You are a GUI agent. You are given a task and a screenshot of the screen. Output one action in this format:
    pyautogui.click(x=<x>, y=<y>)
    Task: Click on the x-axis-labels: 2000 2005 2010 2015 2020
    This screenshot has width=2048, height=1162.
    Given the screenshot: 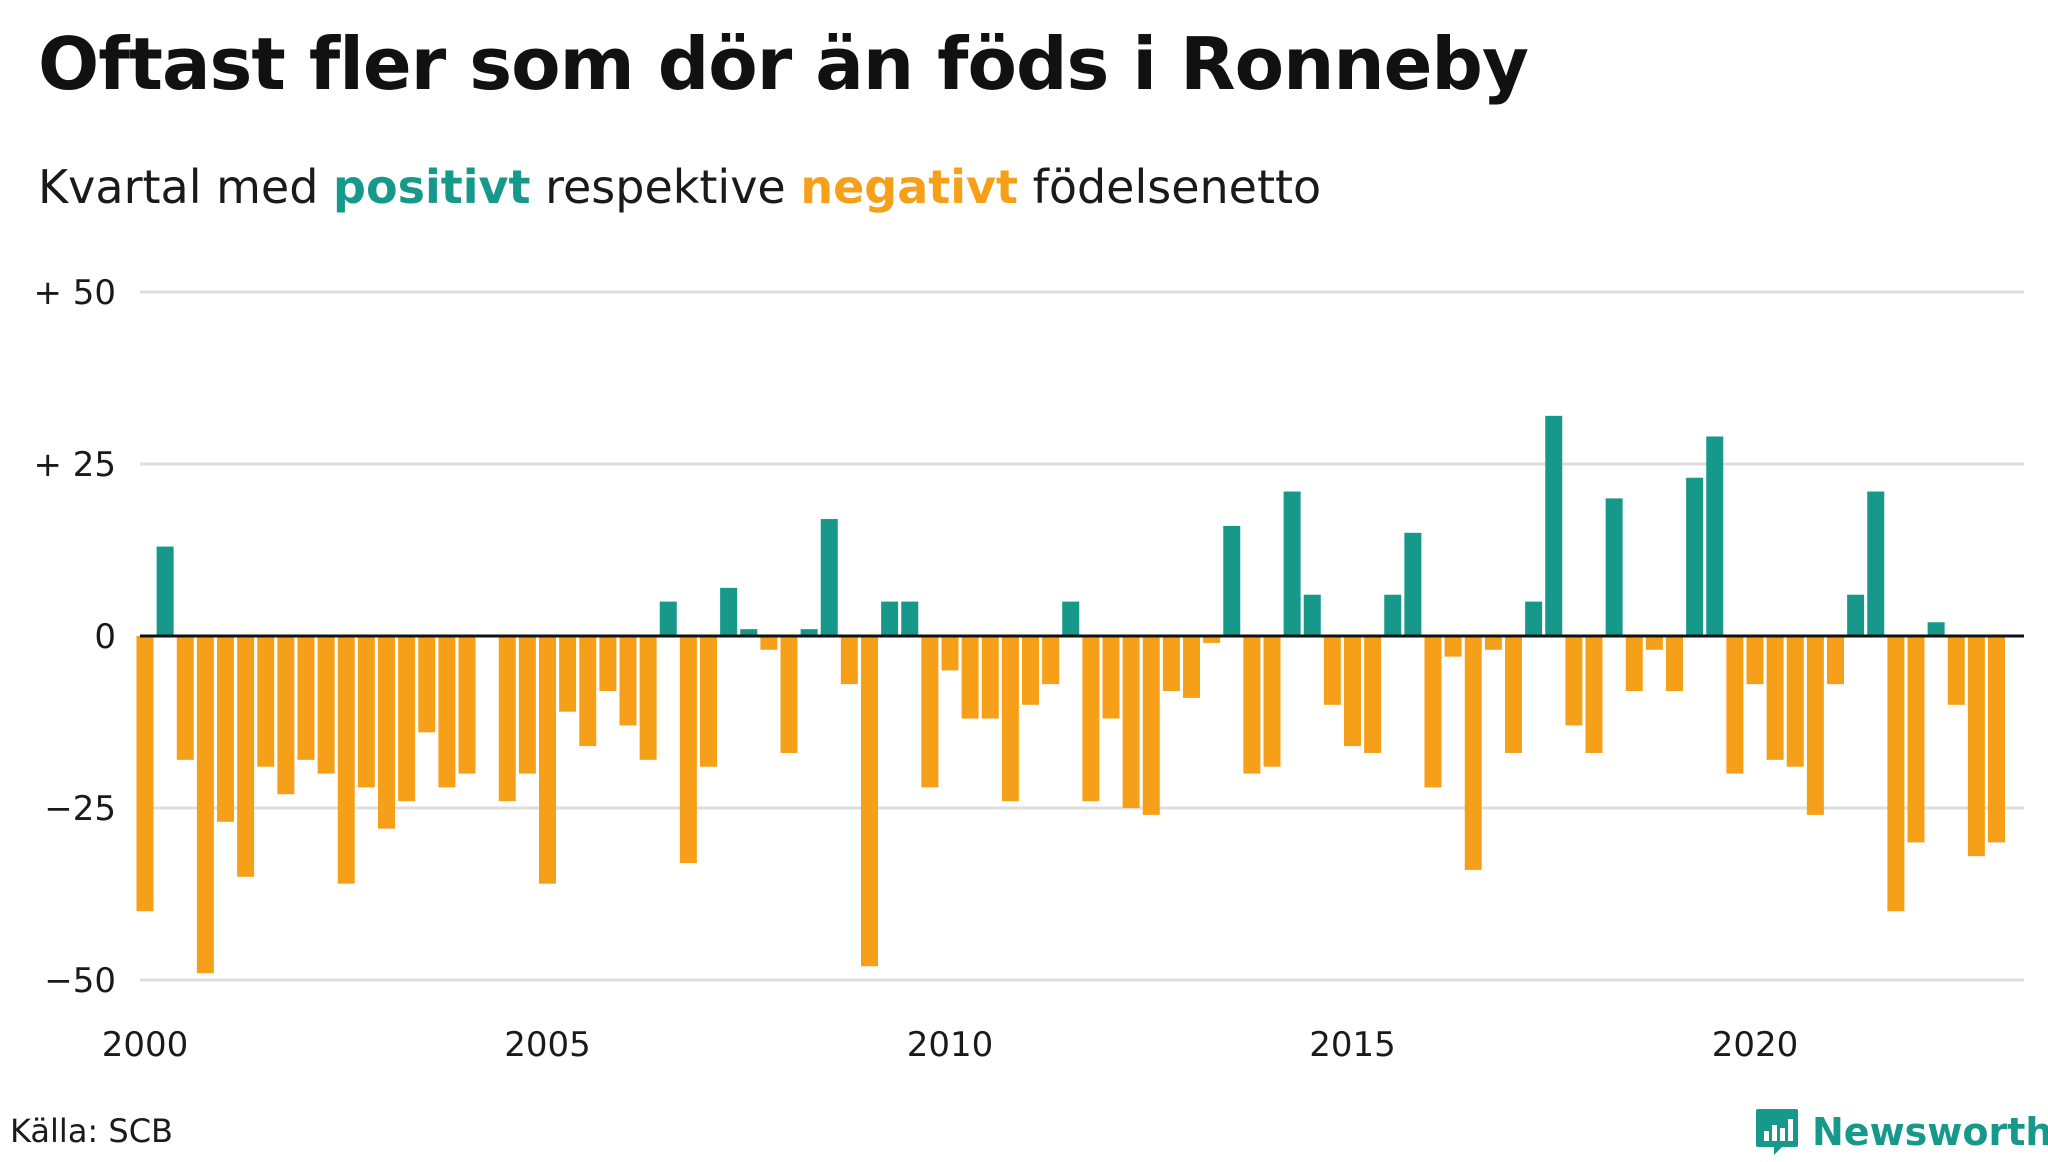 What is the action you would take?
    pyautogui.click(x=950, y=1045)
    